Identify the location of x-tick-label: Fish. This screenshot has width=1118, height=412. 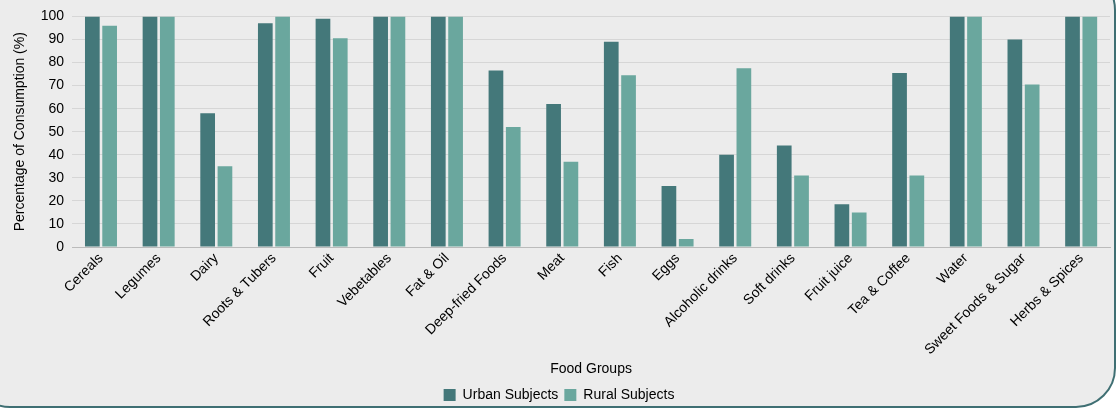
(609, 264).